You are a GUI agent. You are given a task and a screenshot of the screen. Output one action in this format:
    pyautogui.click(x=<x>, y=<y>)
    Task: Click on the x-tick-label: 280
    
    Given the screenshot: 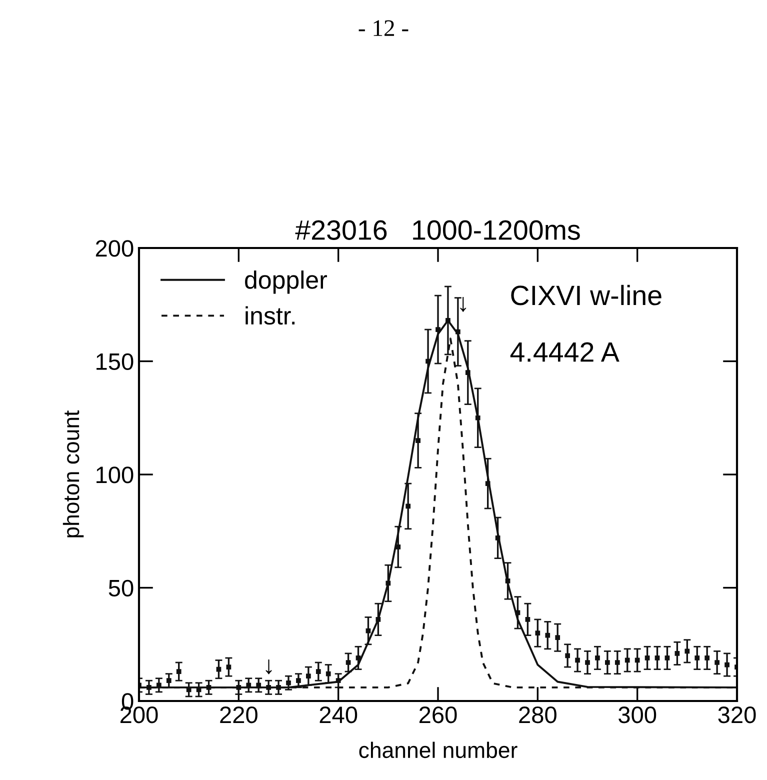 What is the action you would take?
    pyautogui.click(x=537, y=715)
    